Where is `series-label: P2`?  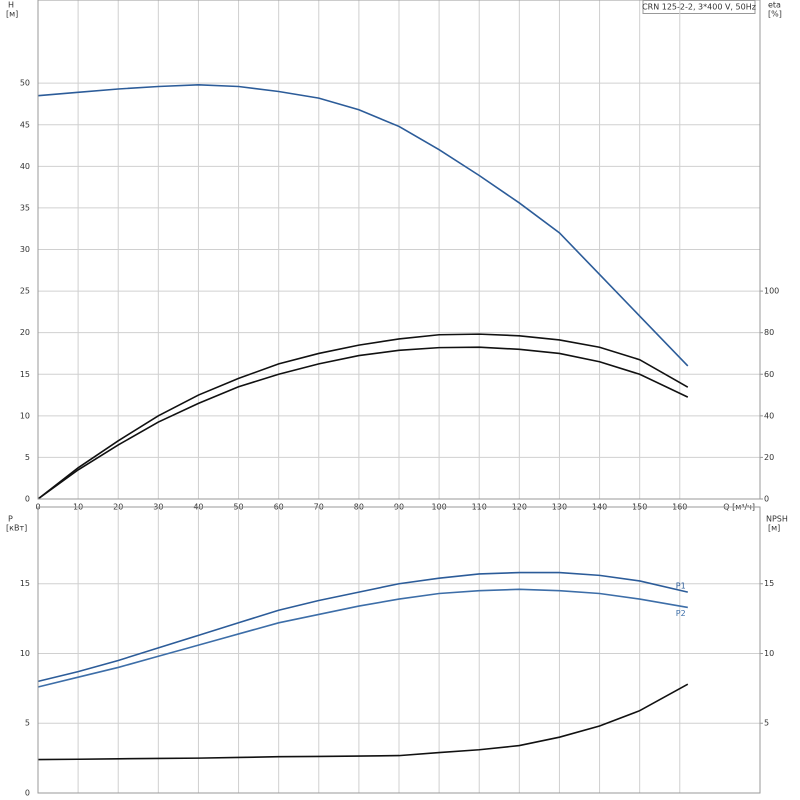
series-label: P2 is located at coordinates (681, 613).